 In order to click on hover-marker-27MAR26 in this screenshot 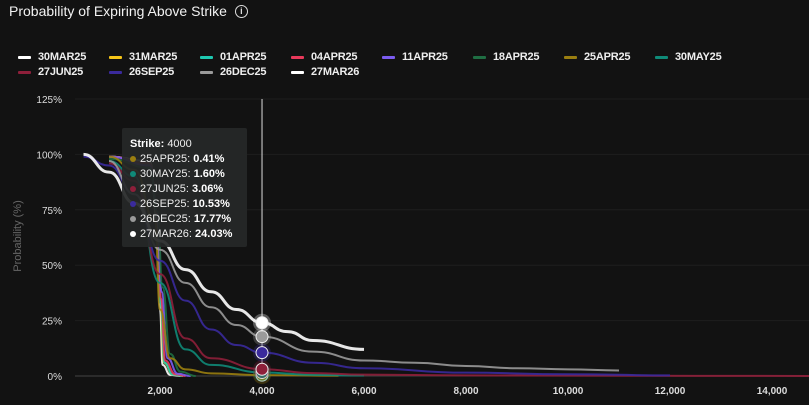, I will do `click(262, 323)`.